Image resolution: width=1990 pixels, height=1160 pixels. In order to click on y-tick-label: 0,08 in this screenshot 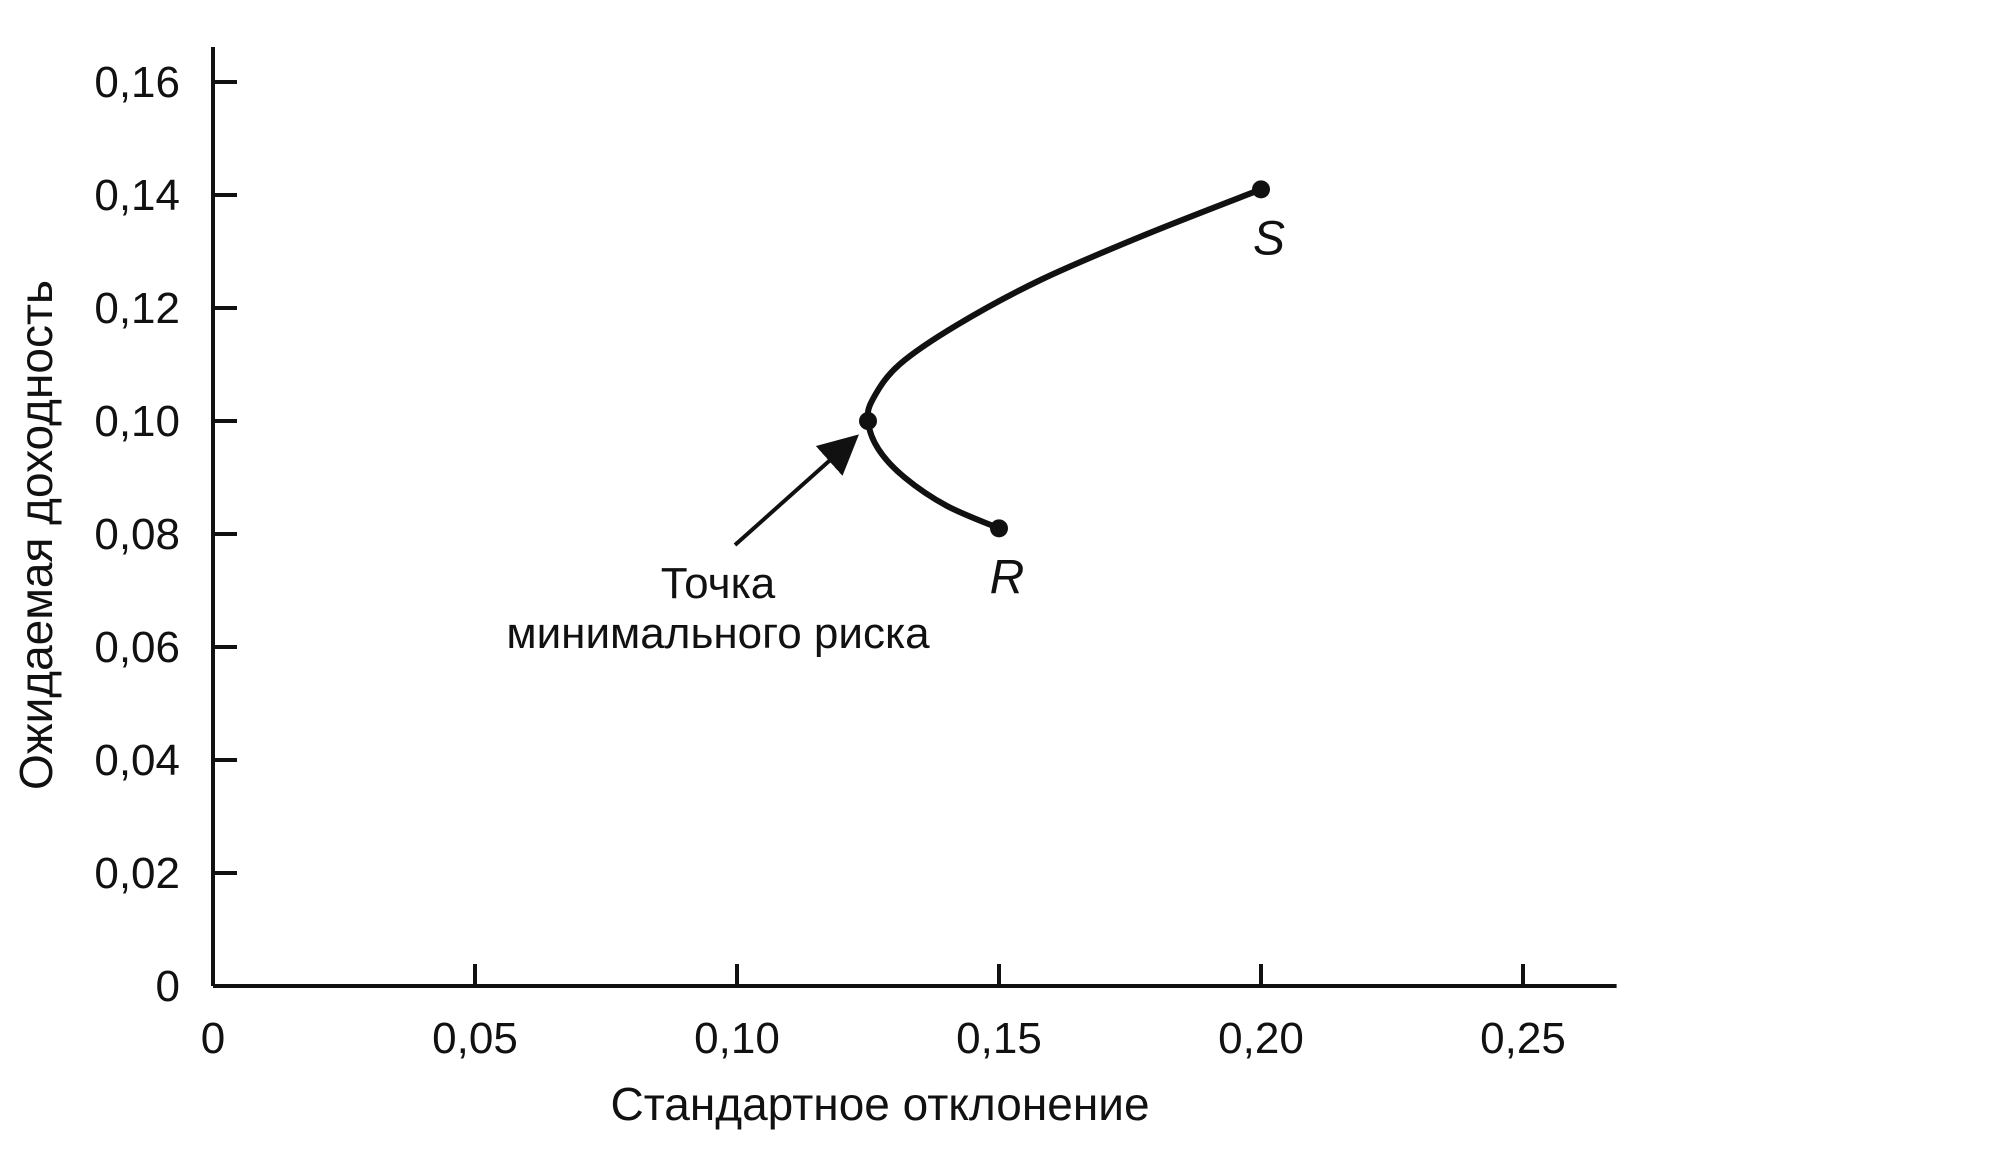, I will do `click(137, 534)`.